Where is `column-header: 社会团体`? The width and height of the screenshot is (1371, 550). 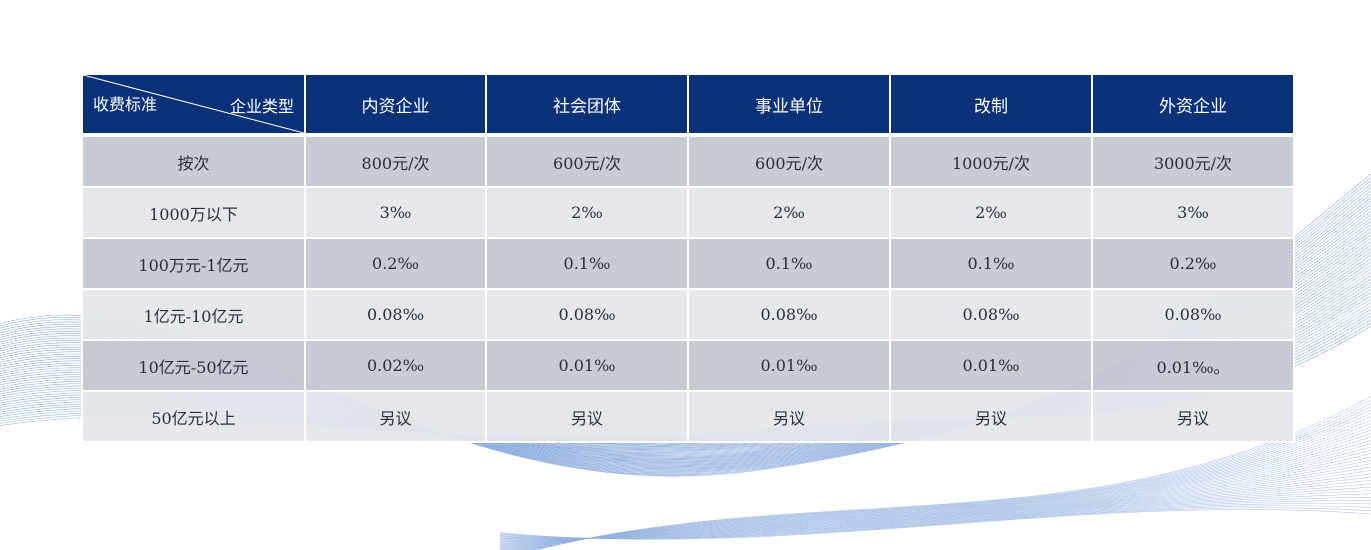
column-header: 社会团体 is located at coordinates (587, 104).